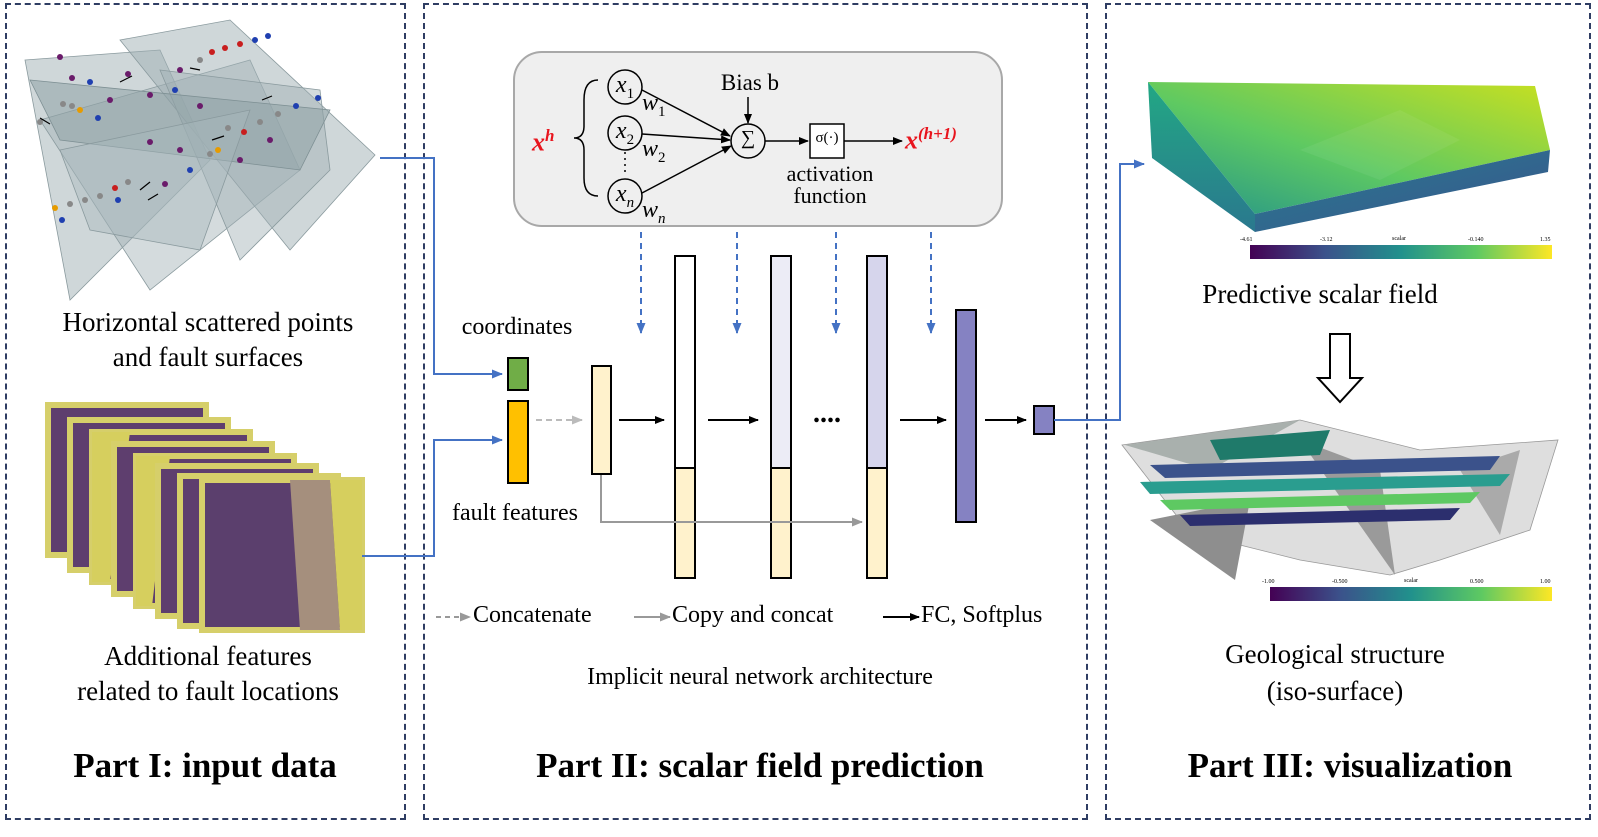 The height and width of the screenshot is (837, 1598). Describe the element at coordinates (532, 615) in the screenshot. I see `legend-concatenate-label: Concatenate` at that location.